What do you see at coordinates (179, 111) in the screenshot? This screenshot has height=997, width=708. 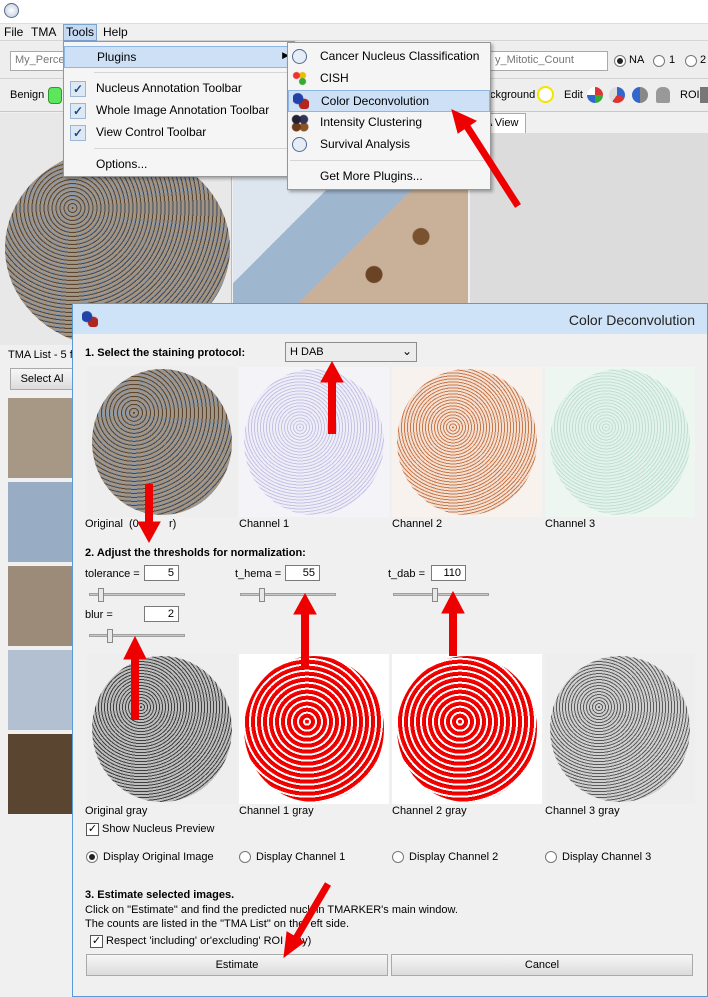 I see `menu-item-whole-image-toolbar: ✓ Whole Image Annotation Toolbar` at bounding box center [179, 111].